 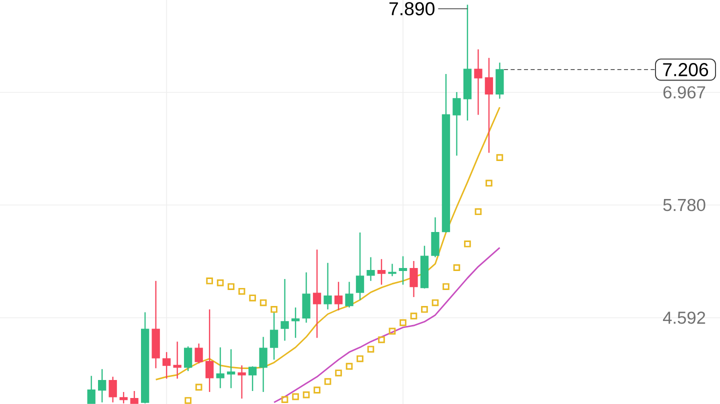 I want to click on ref-line-label: 7.206, so click(x=685, y=69).